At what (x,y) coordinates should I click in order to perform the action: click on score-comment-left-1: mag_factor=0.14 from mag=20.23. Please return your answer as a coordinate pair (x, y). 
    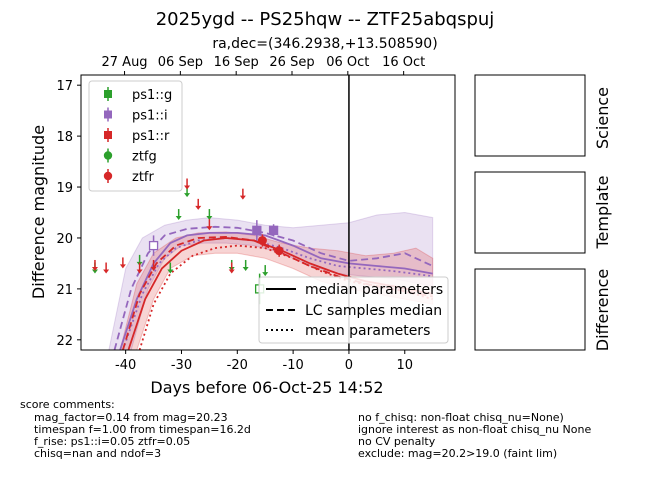
    Looking at the image, I should click on (131, 417).